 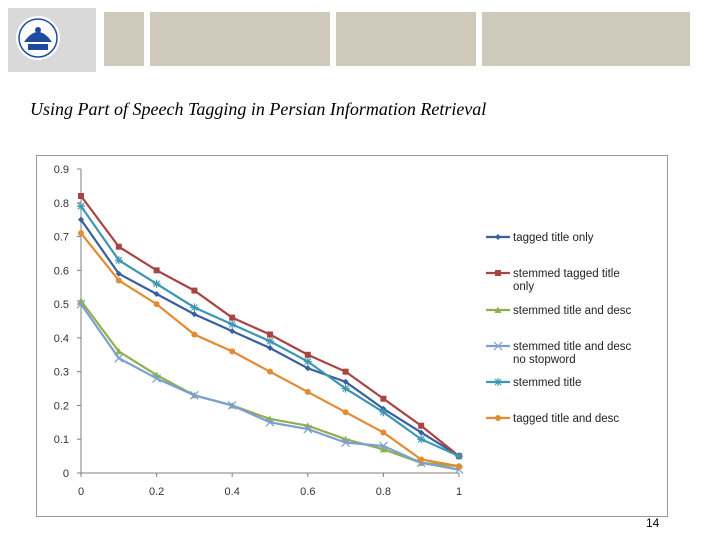 What do you see at coordinates (66, 474) in the screenshot?
I see `y-tick-label: 0` at bounding box center [66, 474].